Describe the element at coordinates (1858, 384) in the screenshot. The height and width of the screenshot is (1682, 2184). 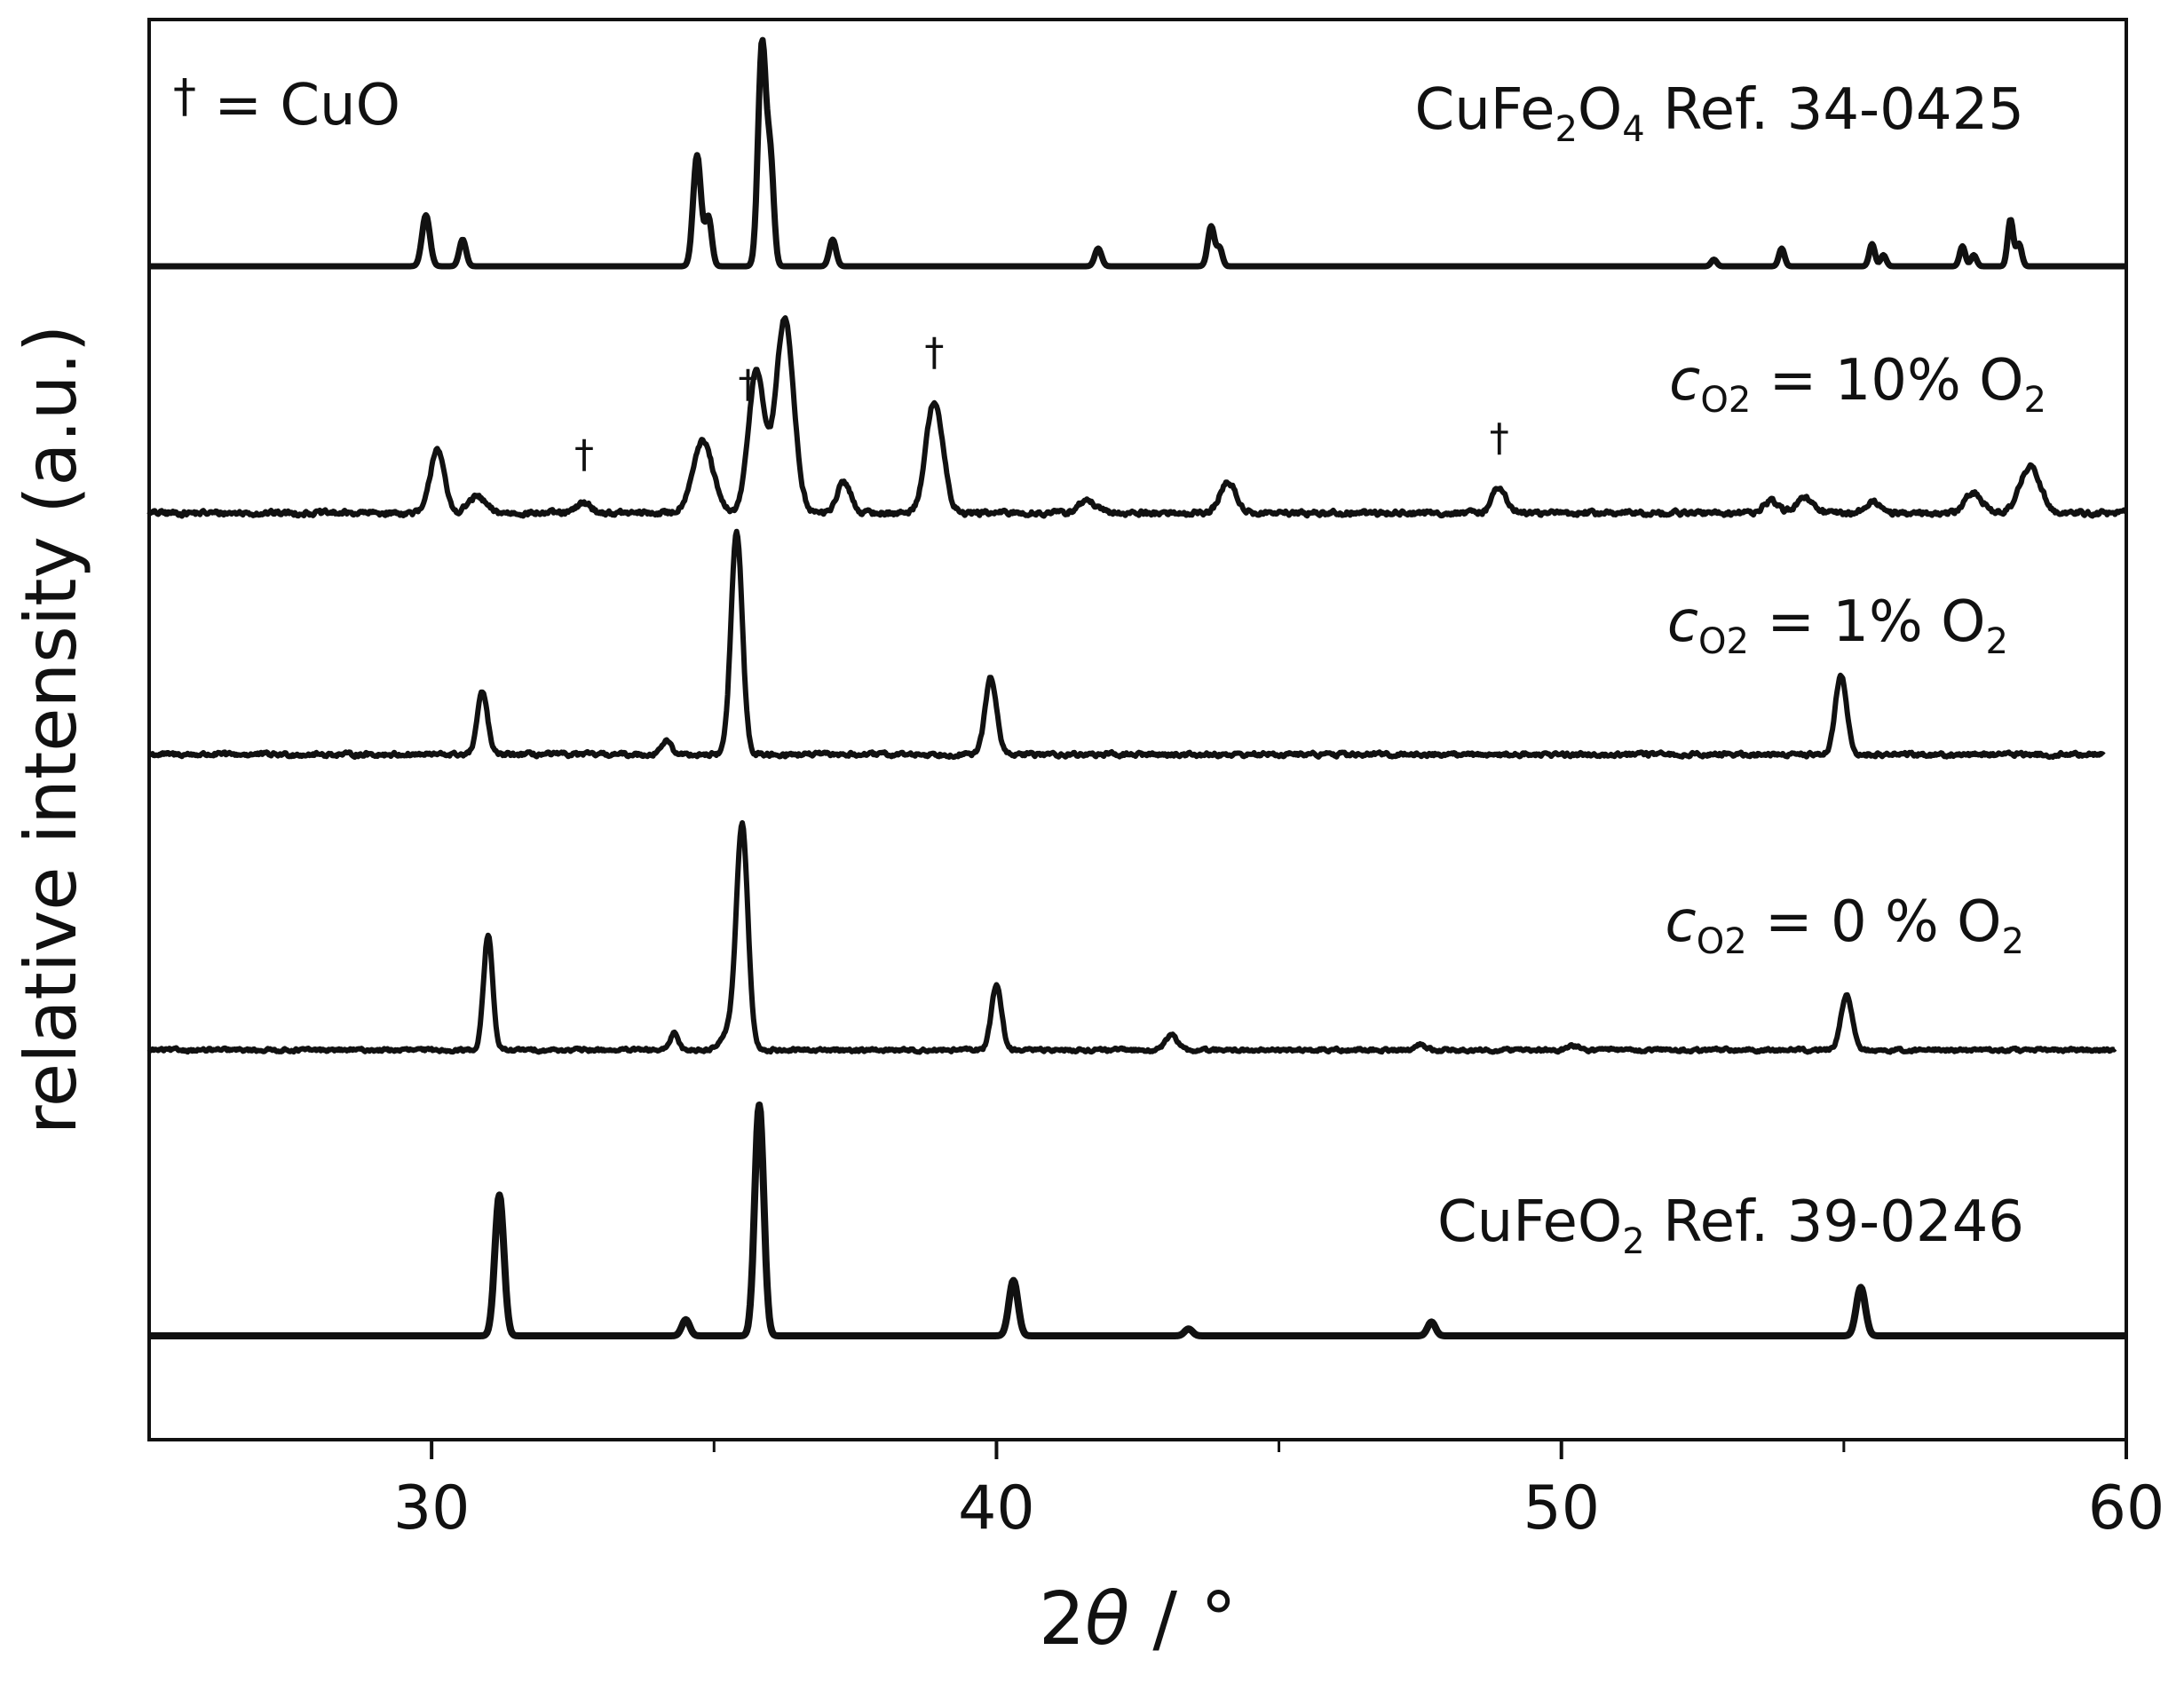
I see `series-label-2: cO2 = 10% O2` at that location.